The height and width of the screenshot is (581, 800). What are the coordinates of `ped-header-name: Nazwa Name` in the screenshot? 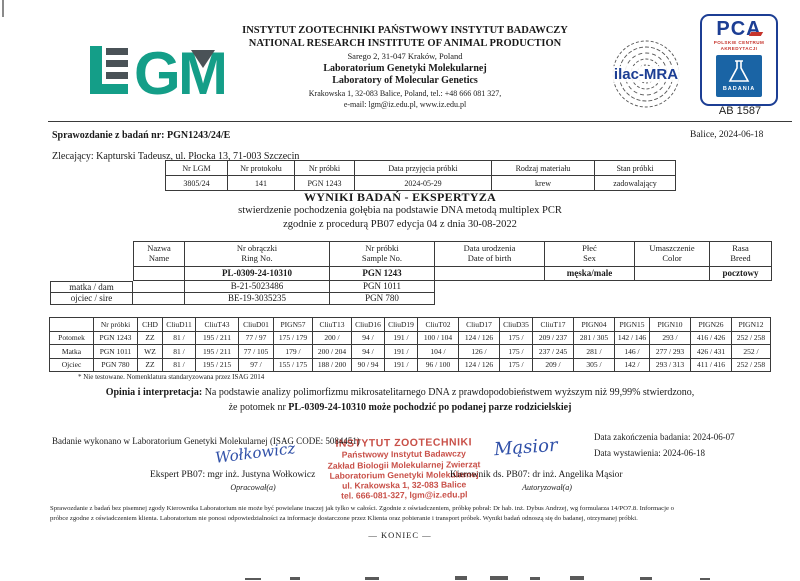 It's located at (159, 254).